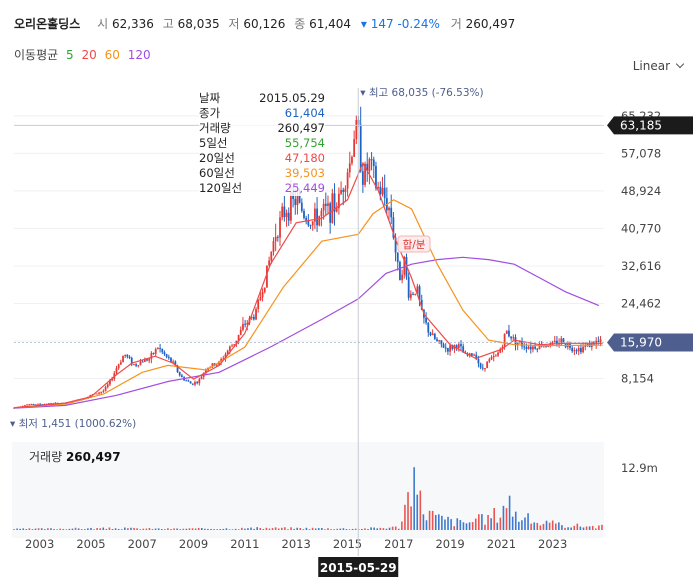 Image resolution: width=697 pixels, height=578 pixels. I want to click on volume-panel-background, so click(308, 490).